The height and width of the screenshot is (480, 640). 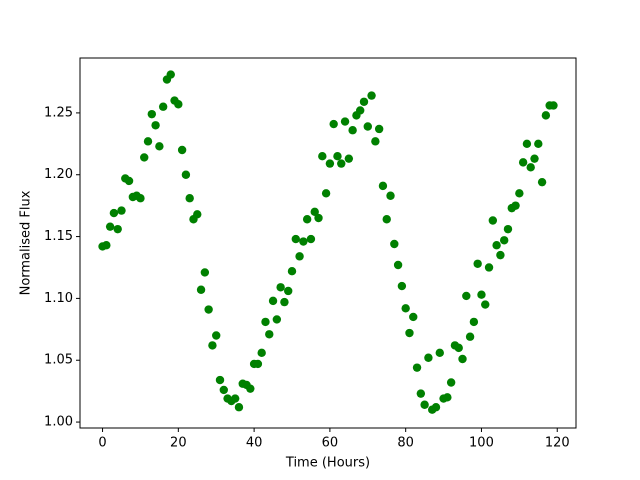 What do you see at coordinates (178, 443) in the screenshot?
I see `x-tick-label: 20` at bounding box center [178, 443].